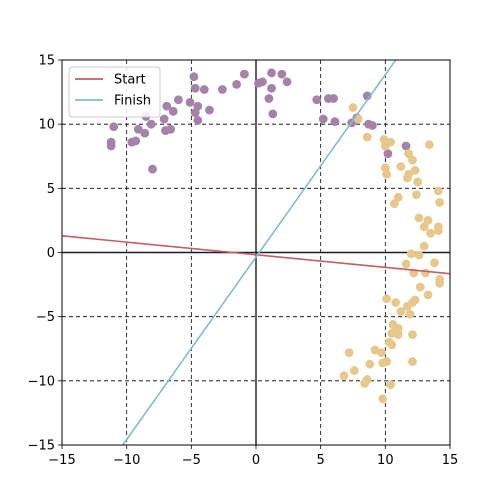  Describe the element at coordinates (46, 125) in the screenshot. I see `y-tick-label: 10` at that location.